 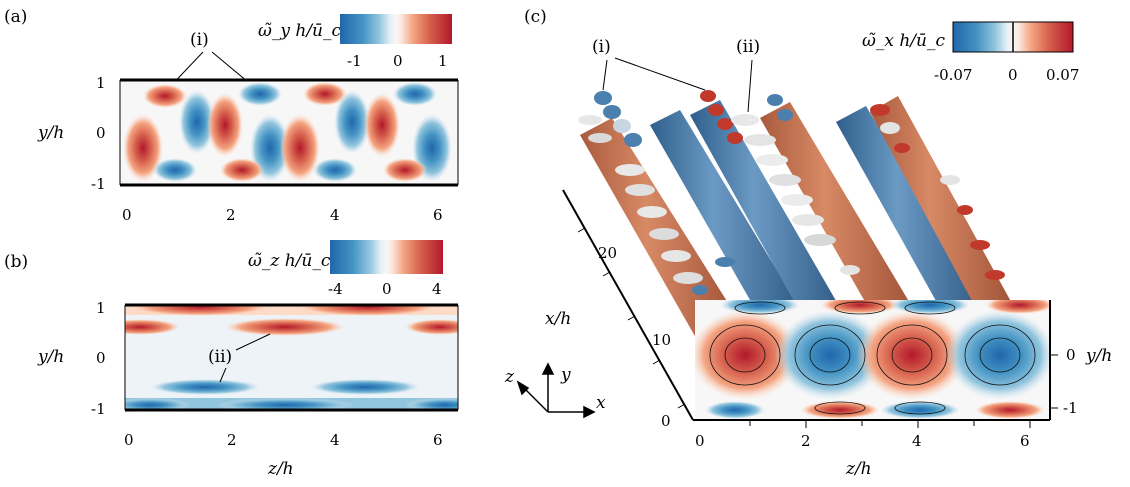 I want to click on panel-a-cbar-tick-max: 1, so click(x=443, y=61).